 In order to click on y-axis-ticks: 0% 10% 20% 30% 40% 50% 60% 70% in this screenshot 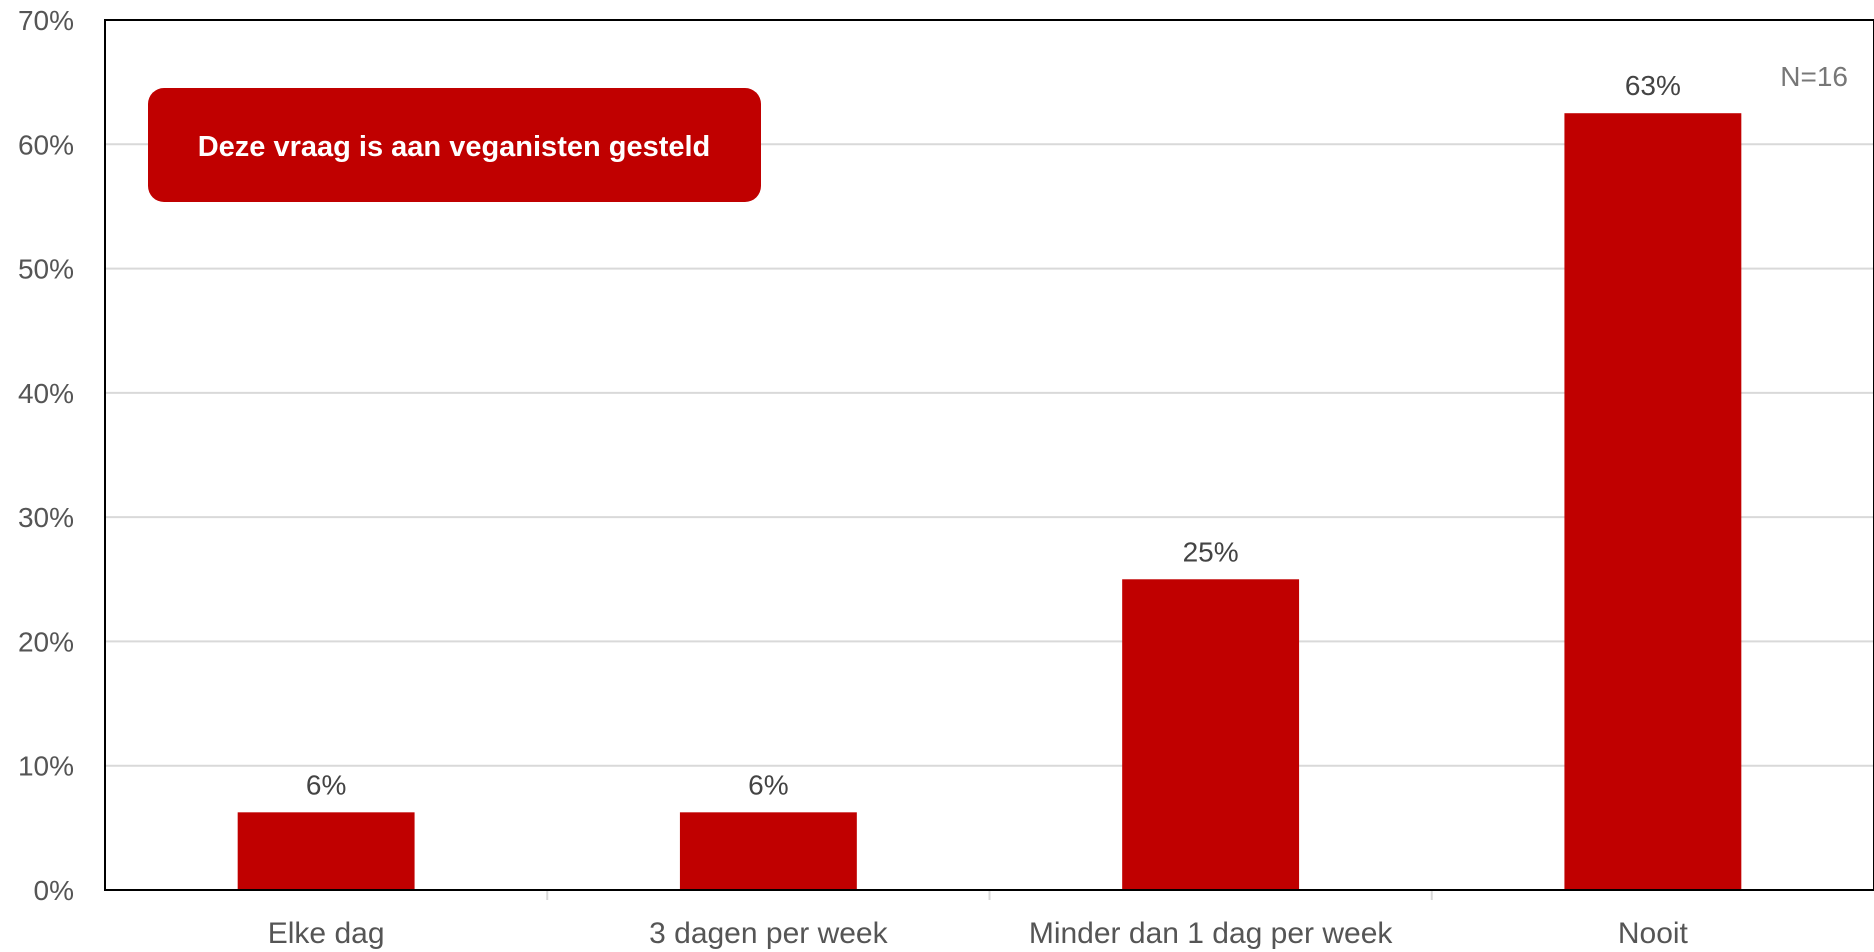, I will do `click(46, 455)`.